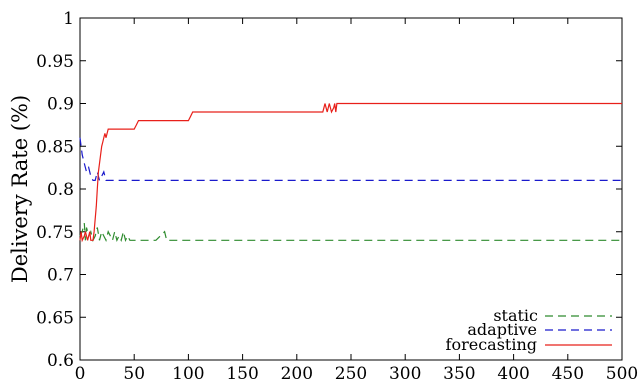  What do you see at coordinates (68, 19) in the screenshot?
I see `y-tick-label: 1` at bounding box center [68, 19].